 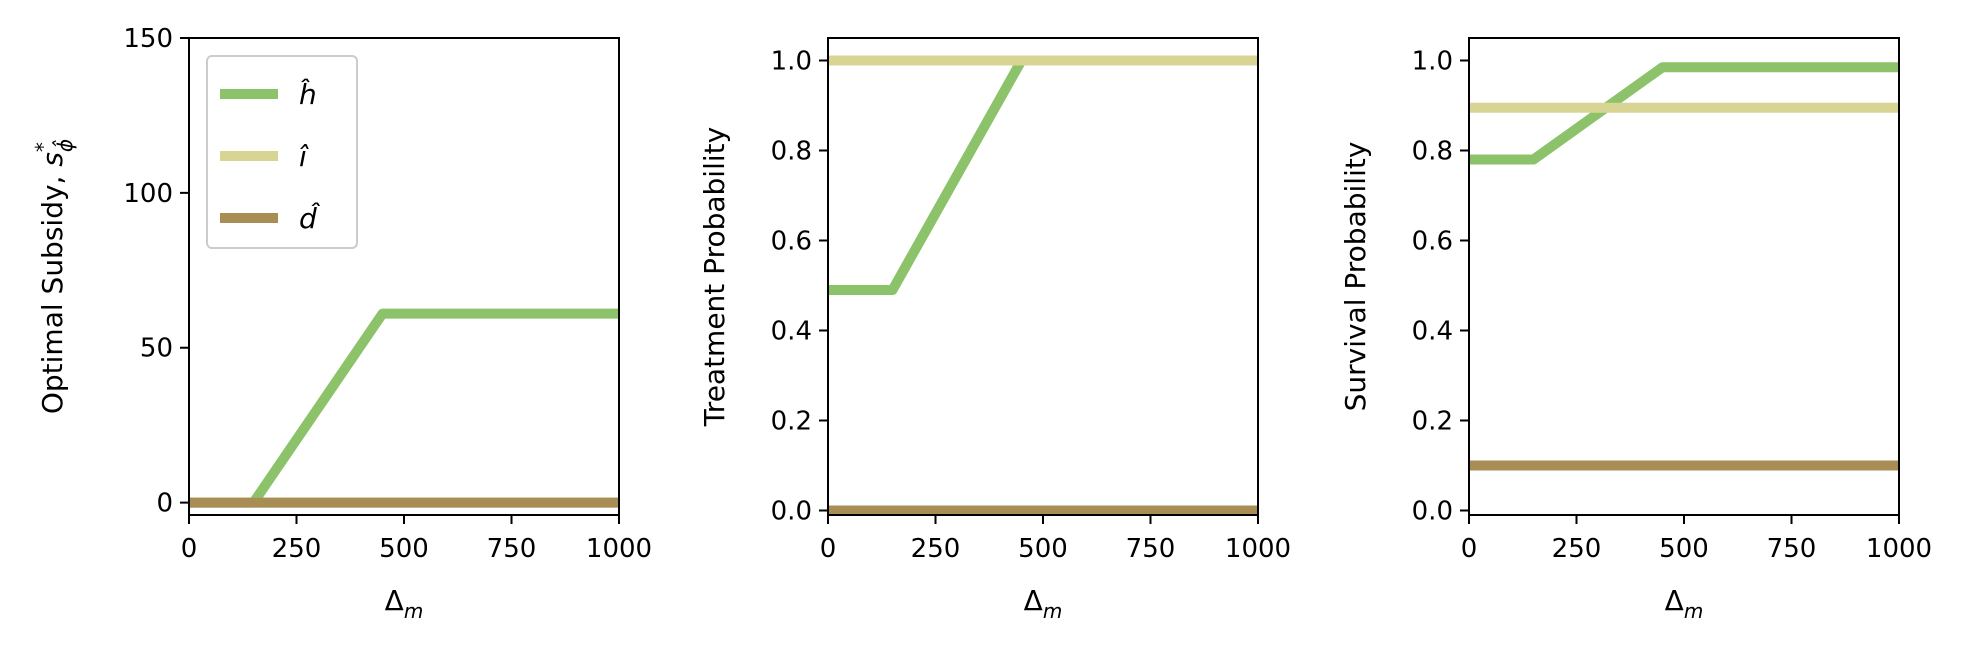 I want to click on y-tick-label: 50, so click(x=156, y=349).